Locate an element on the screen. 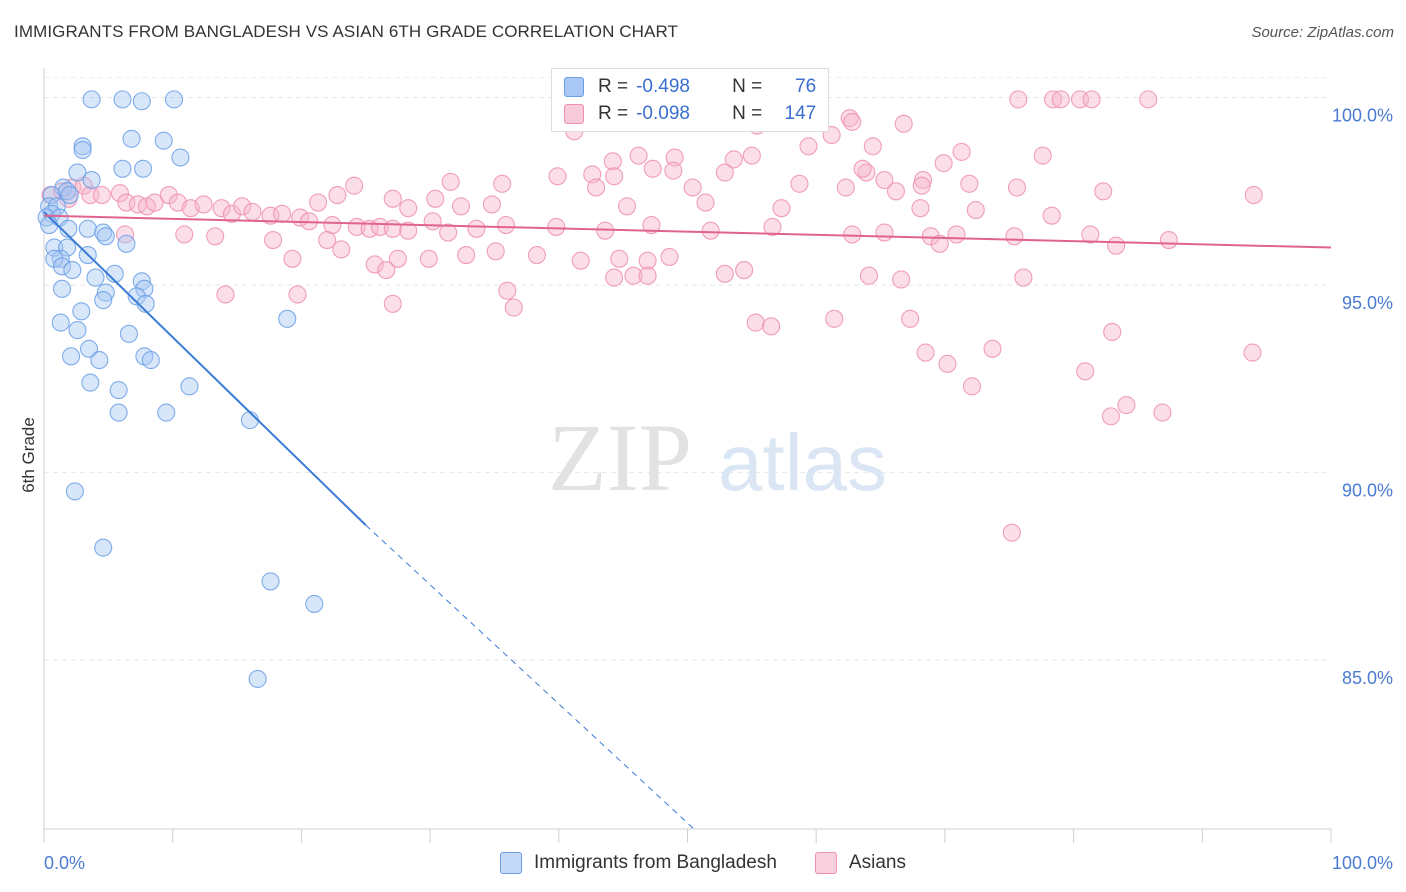  legend-label: Asians is located at coordinates (877, 862).